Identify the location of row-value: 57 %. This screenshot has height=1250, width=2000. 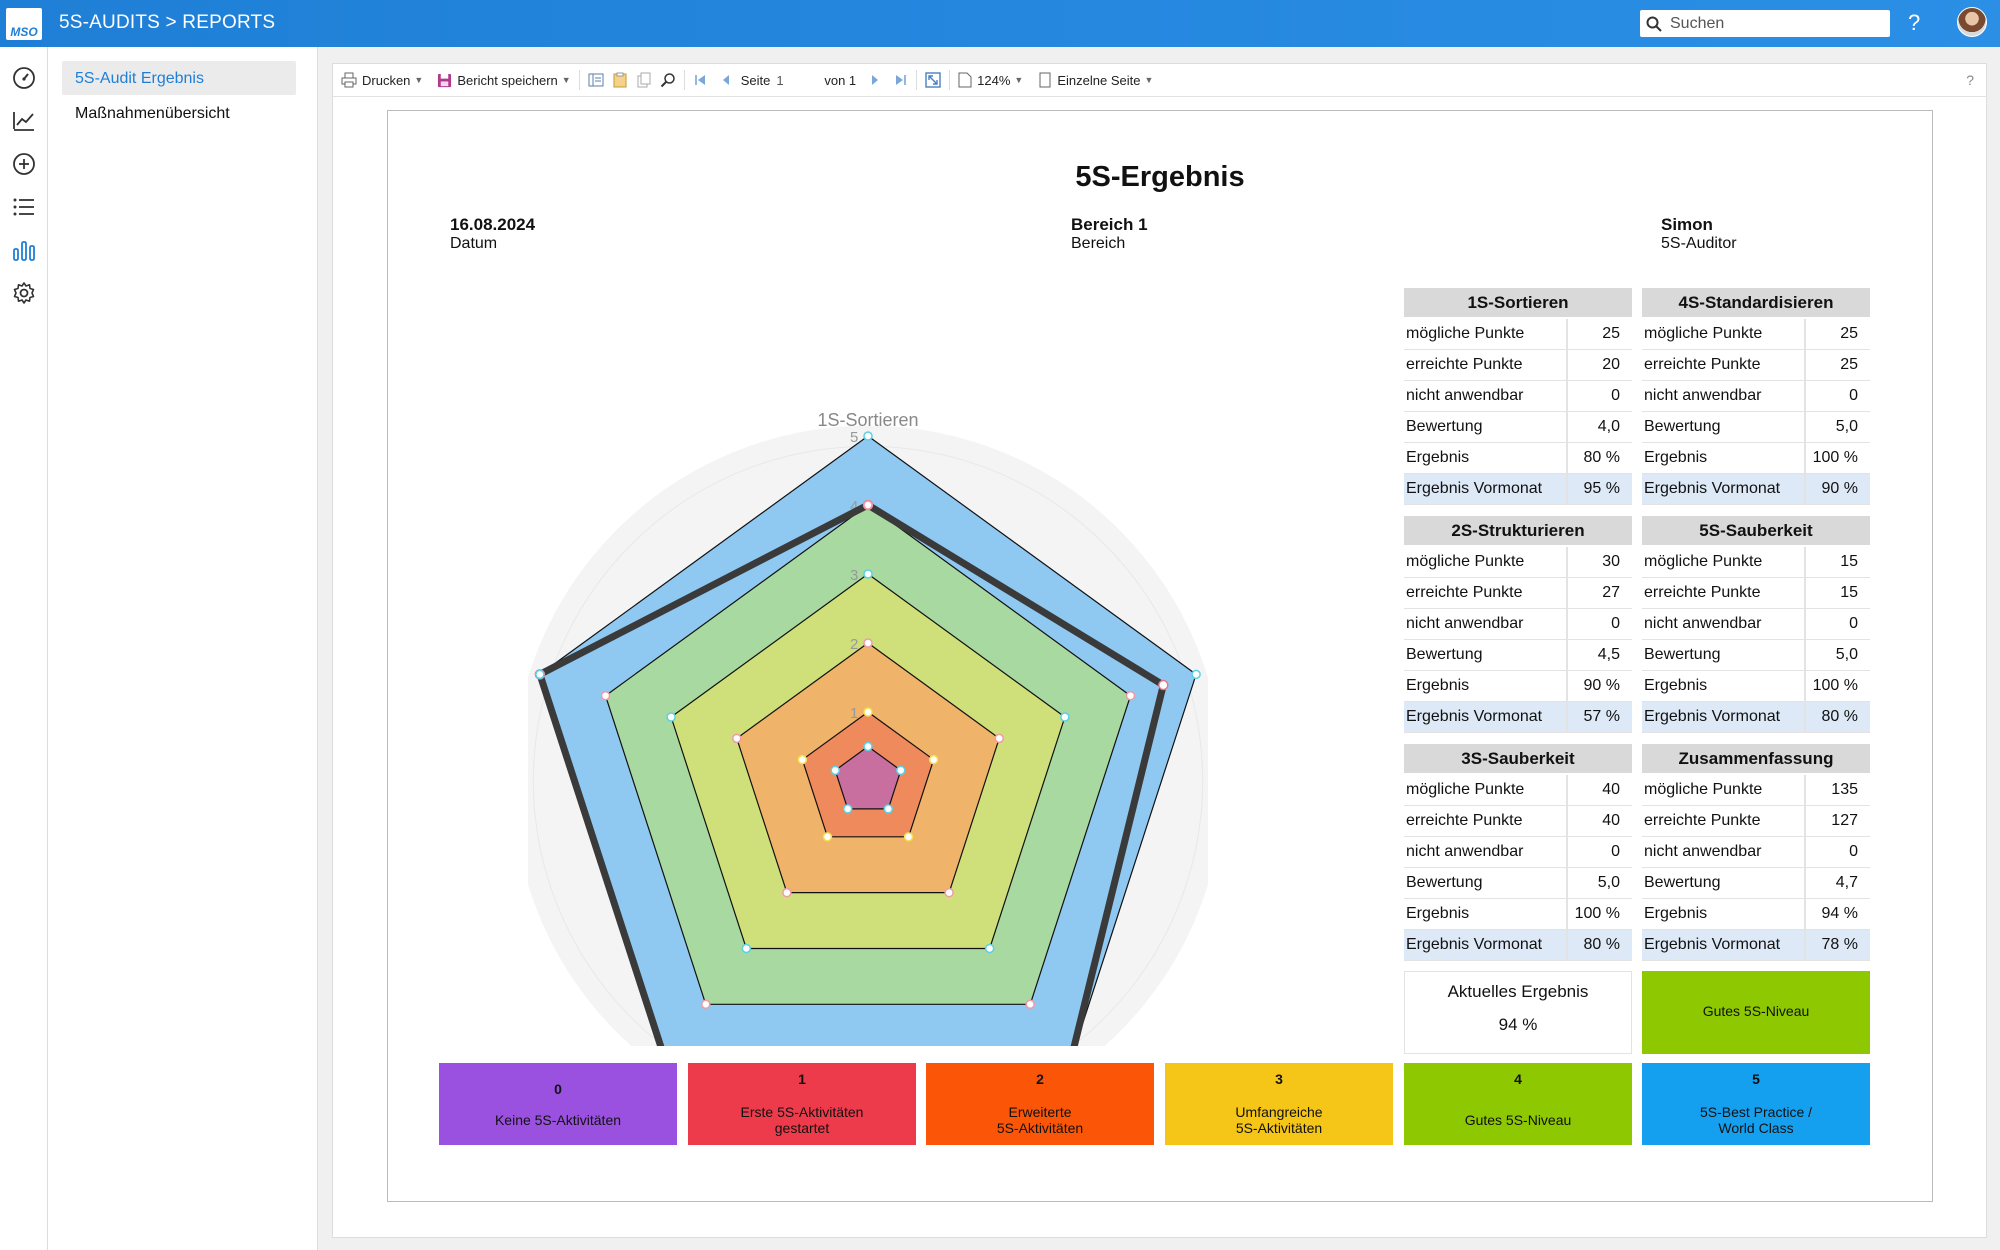
(1601, 716).